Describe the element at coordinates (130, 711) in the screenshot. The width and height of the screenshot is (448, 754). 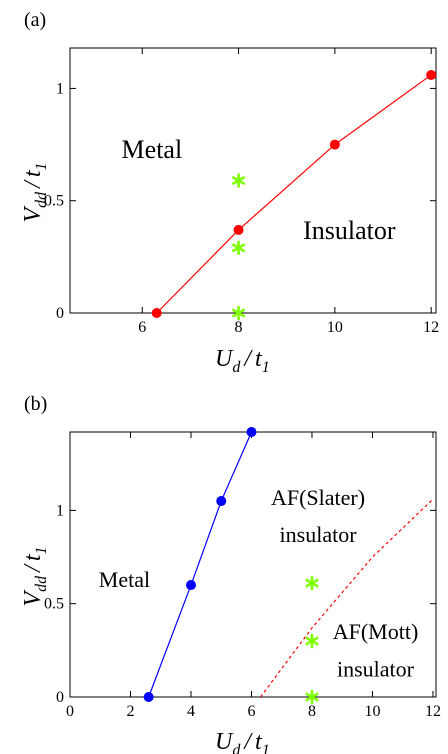
I see `x-tick-label: 2` at that location.